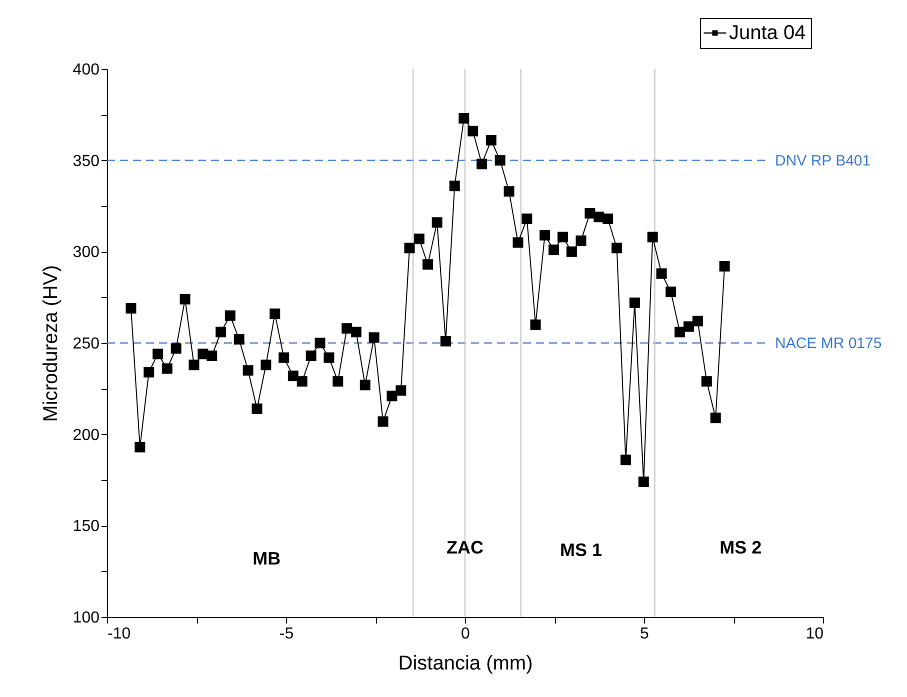 Image resolution: width=907 pixels, height=697 pixels. What do you see at coordinates (465, 663) in the screenshot?
I see `x-axis-title: Distancia (mm)` at bounding box center [465, 663].